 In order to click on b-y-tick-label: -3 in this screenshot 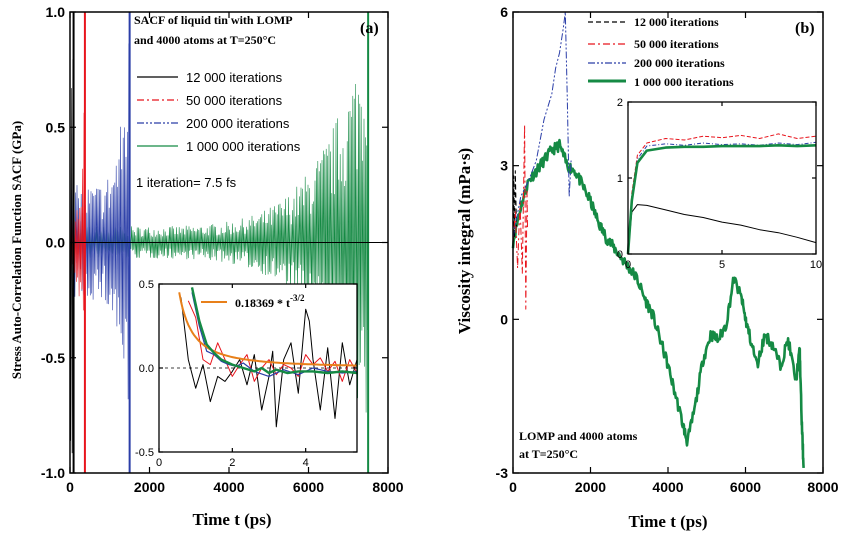, I will do `click(502, 473)`.